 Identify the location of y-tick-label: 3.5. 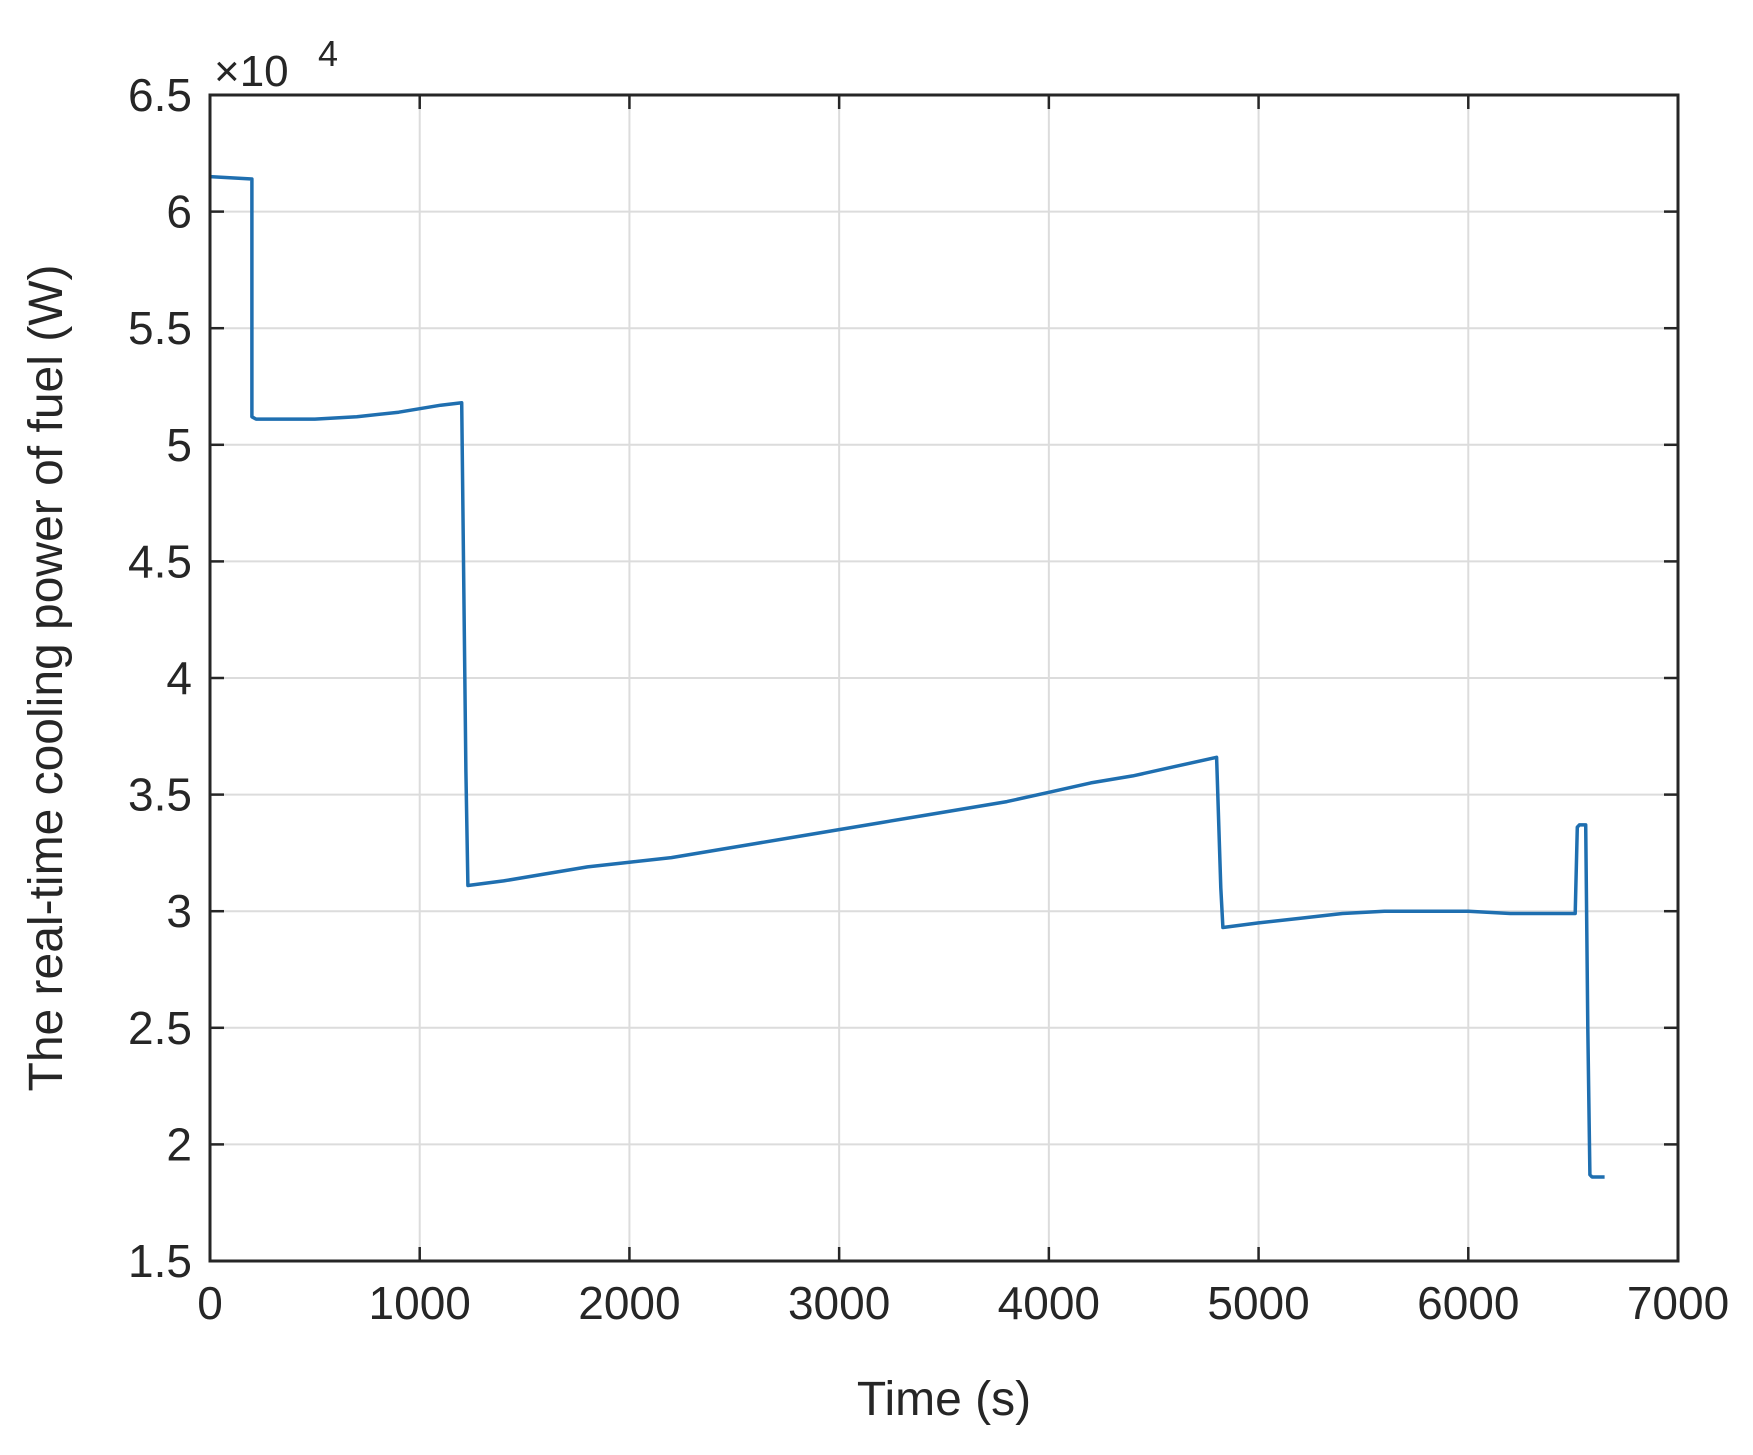
(160, 795).